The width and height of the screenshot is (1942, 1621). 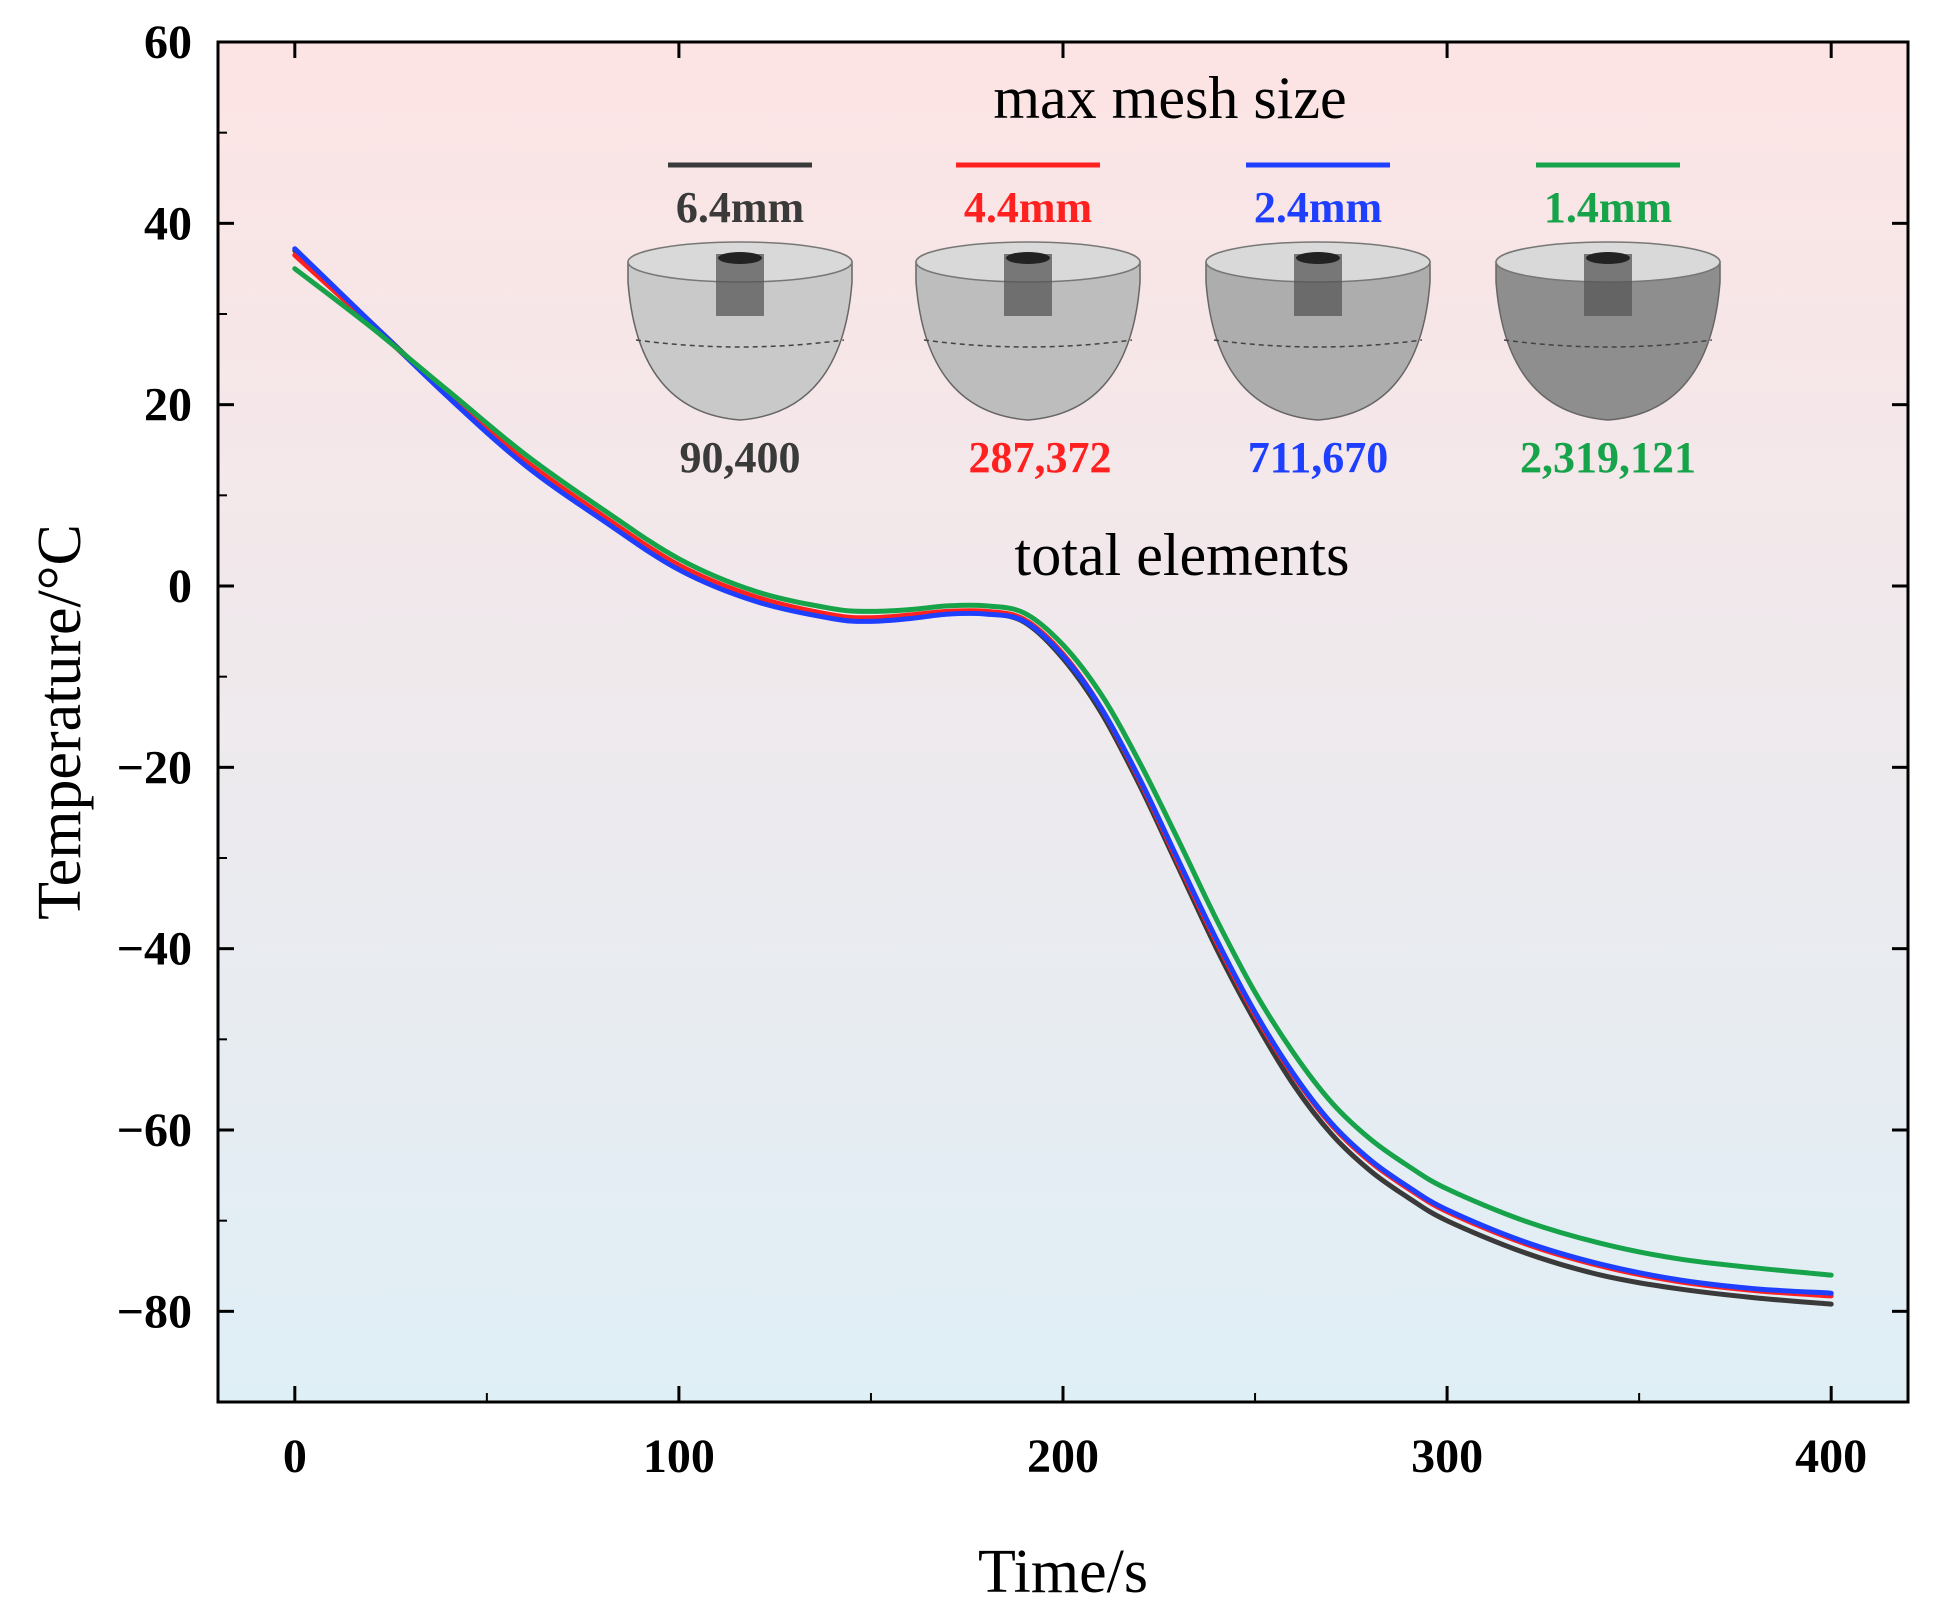 What do you see at coordinates (60, 722) in the screenshot?
I see `y-axis-title: Temperature/°C` at bounding box center [60, 722].